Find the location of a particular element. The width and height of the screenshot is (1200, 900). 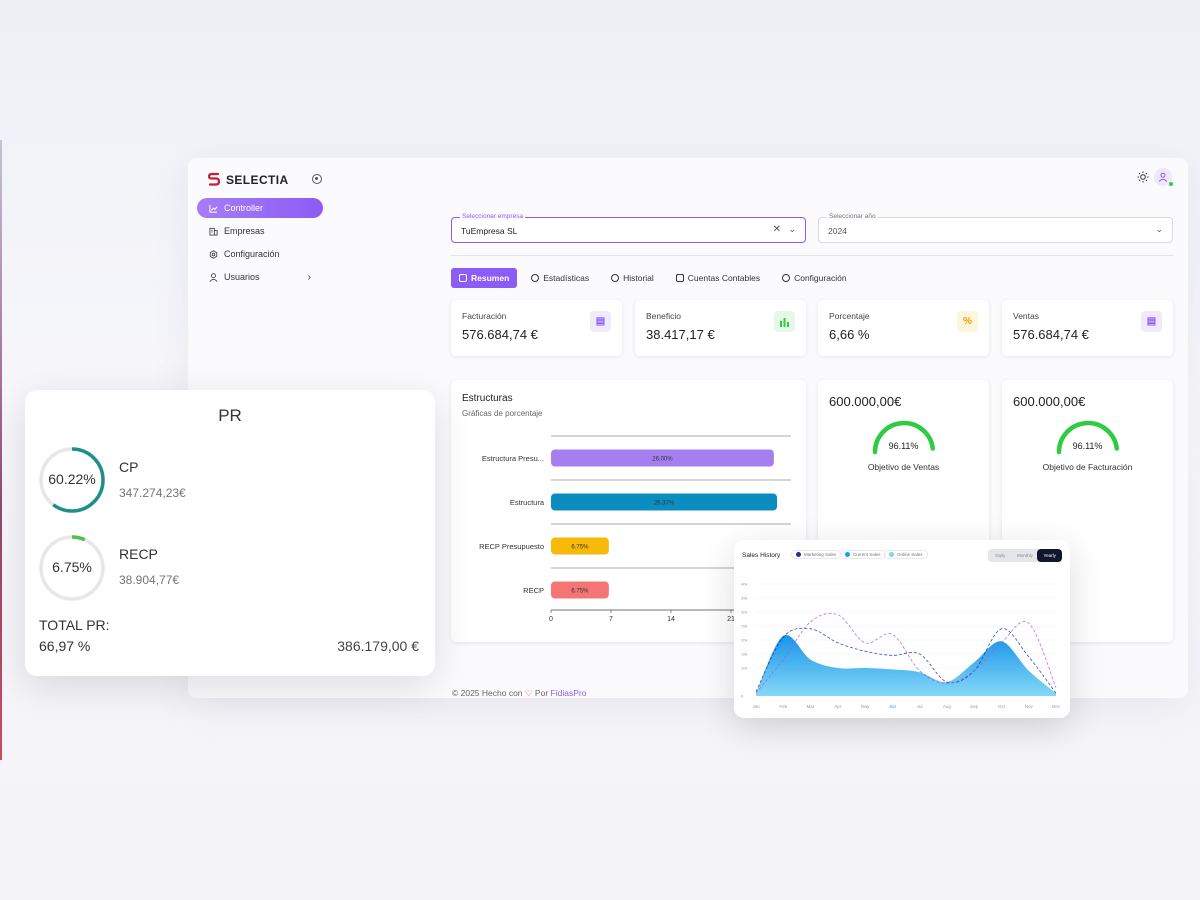

sidebar-item-configuracion: Configuración is located at coordinates (260, 254).